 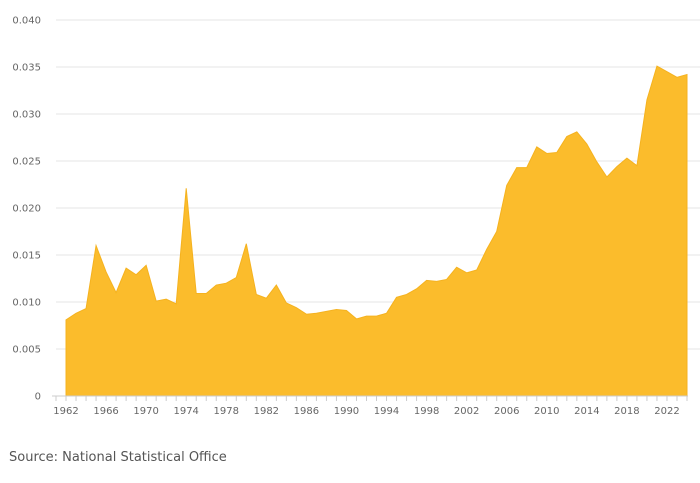 I want to click on x-tick-label: 2022, so click(x=666, y=411).